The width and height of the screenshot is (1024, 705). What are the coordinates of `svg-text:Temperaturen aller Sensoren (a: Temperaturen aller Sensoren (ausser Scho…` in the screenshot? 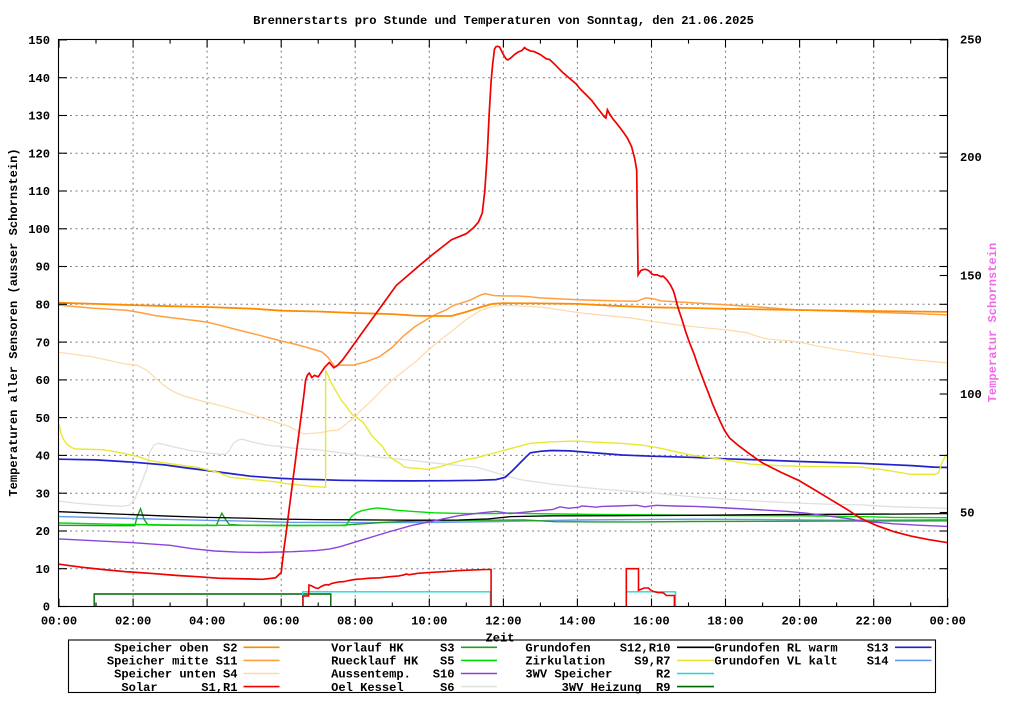 It's located at (14, 322).